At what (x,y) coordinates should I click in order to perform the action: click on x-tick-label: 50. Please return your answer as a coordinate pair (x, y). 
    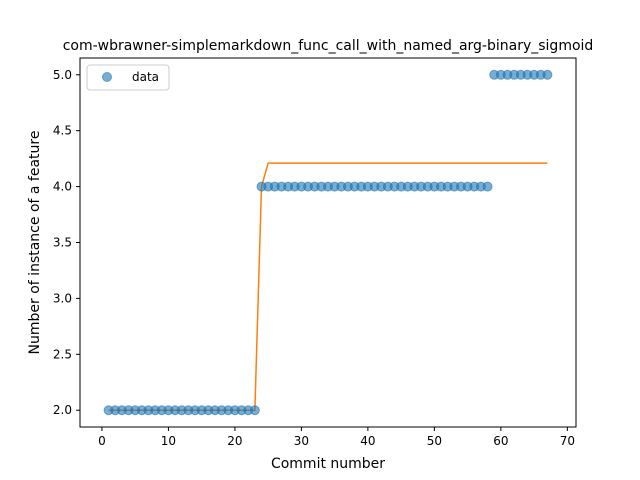
    Looking at the image, I should click on (434, 441).